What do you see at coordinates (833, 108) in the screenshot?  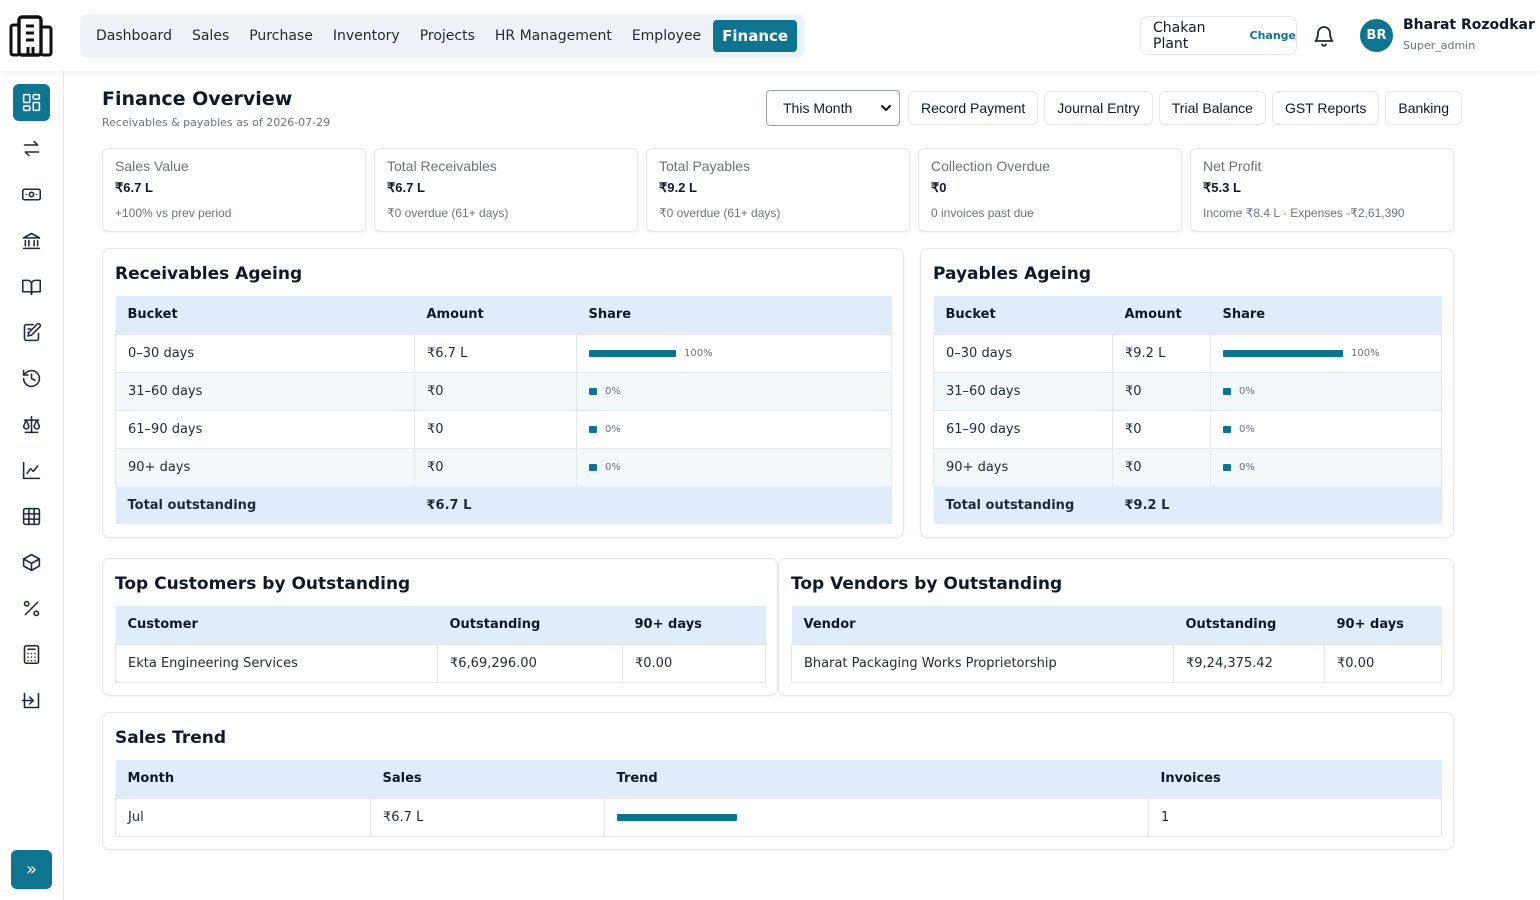 I see `period-select: This Month` at bounding box center [833, 108].